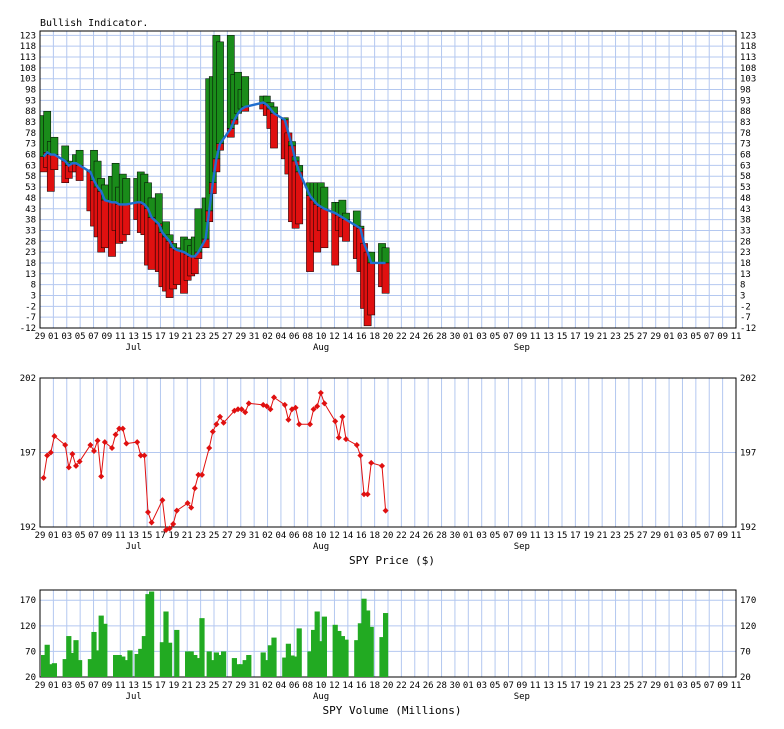  What do you see at coordinates (602, 536) in the screenshot?
I see `price-x-tick-label: 21` at bounding box center [602, 536].